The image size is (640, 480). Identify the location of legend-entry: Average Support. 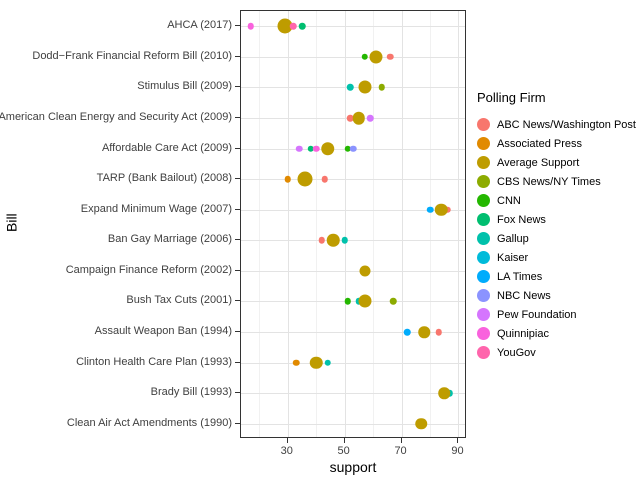
(557, 162).